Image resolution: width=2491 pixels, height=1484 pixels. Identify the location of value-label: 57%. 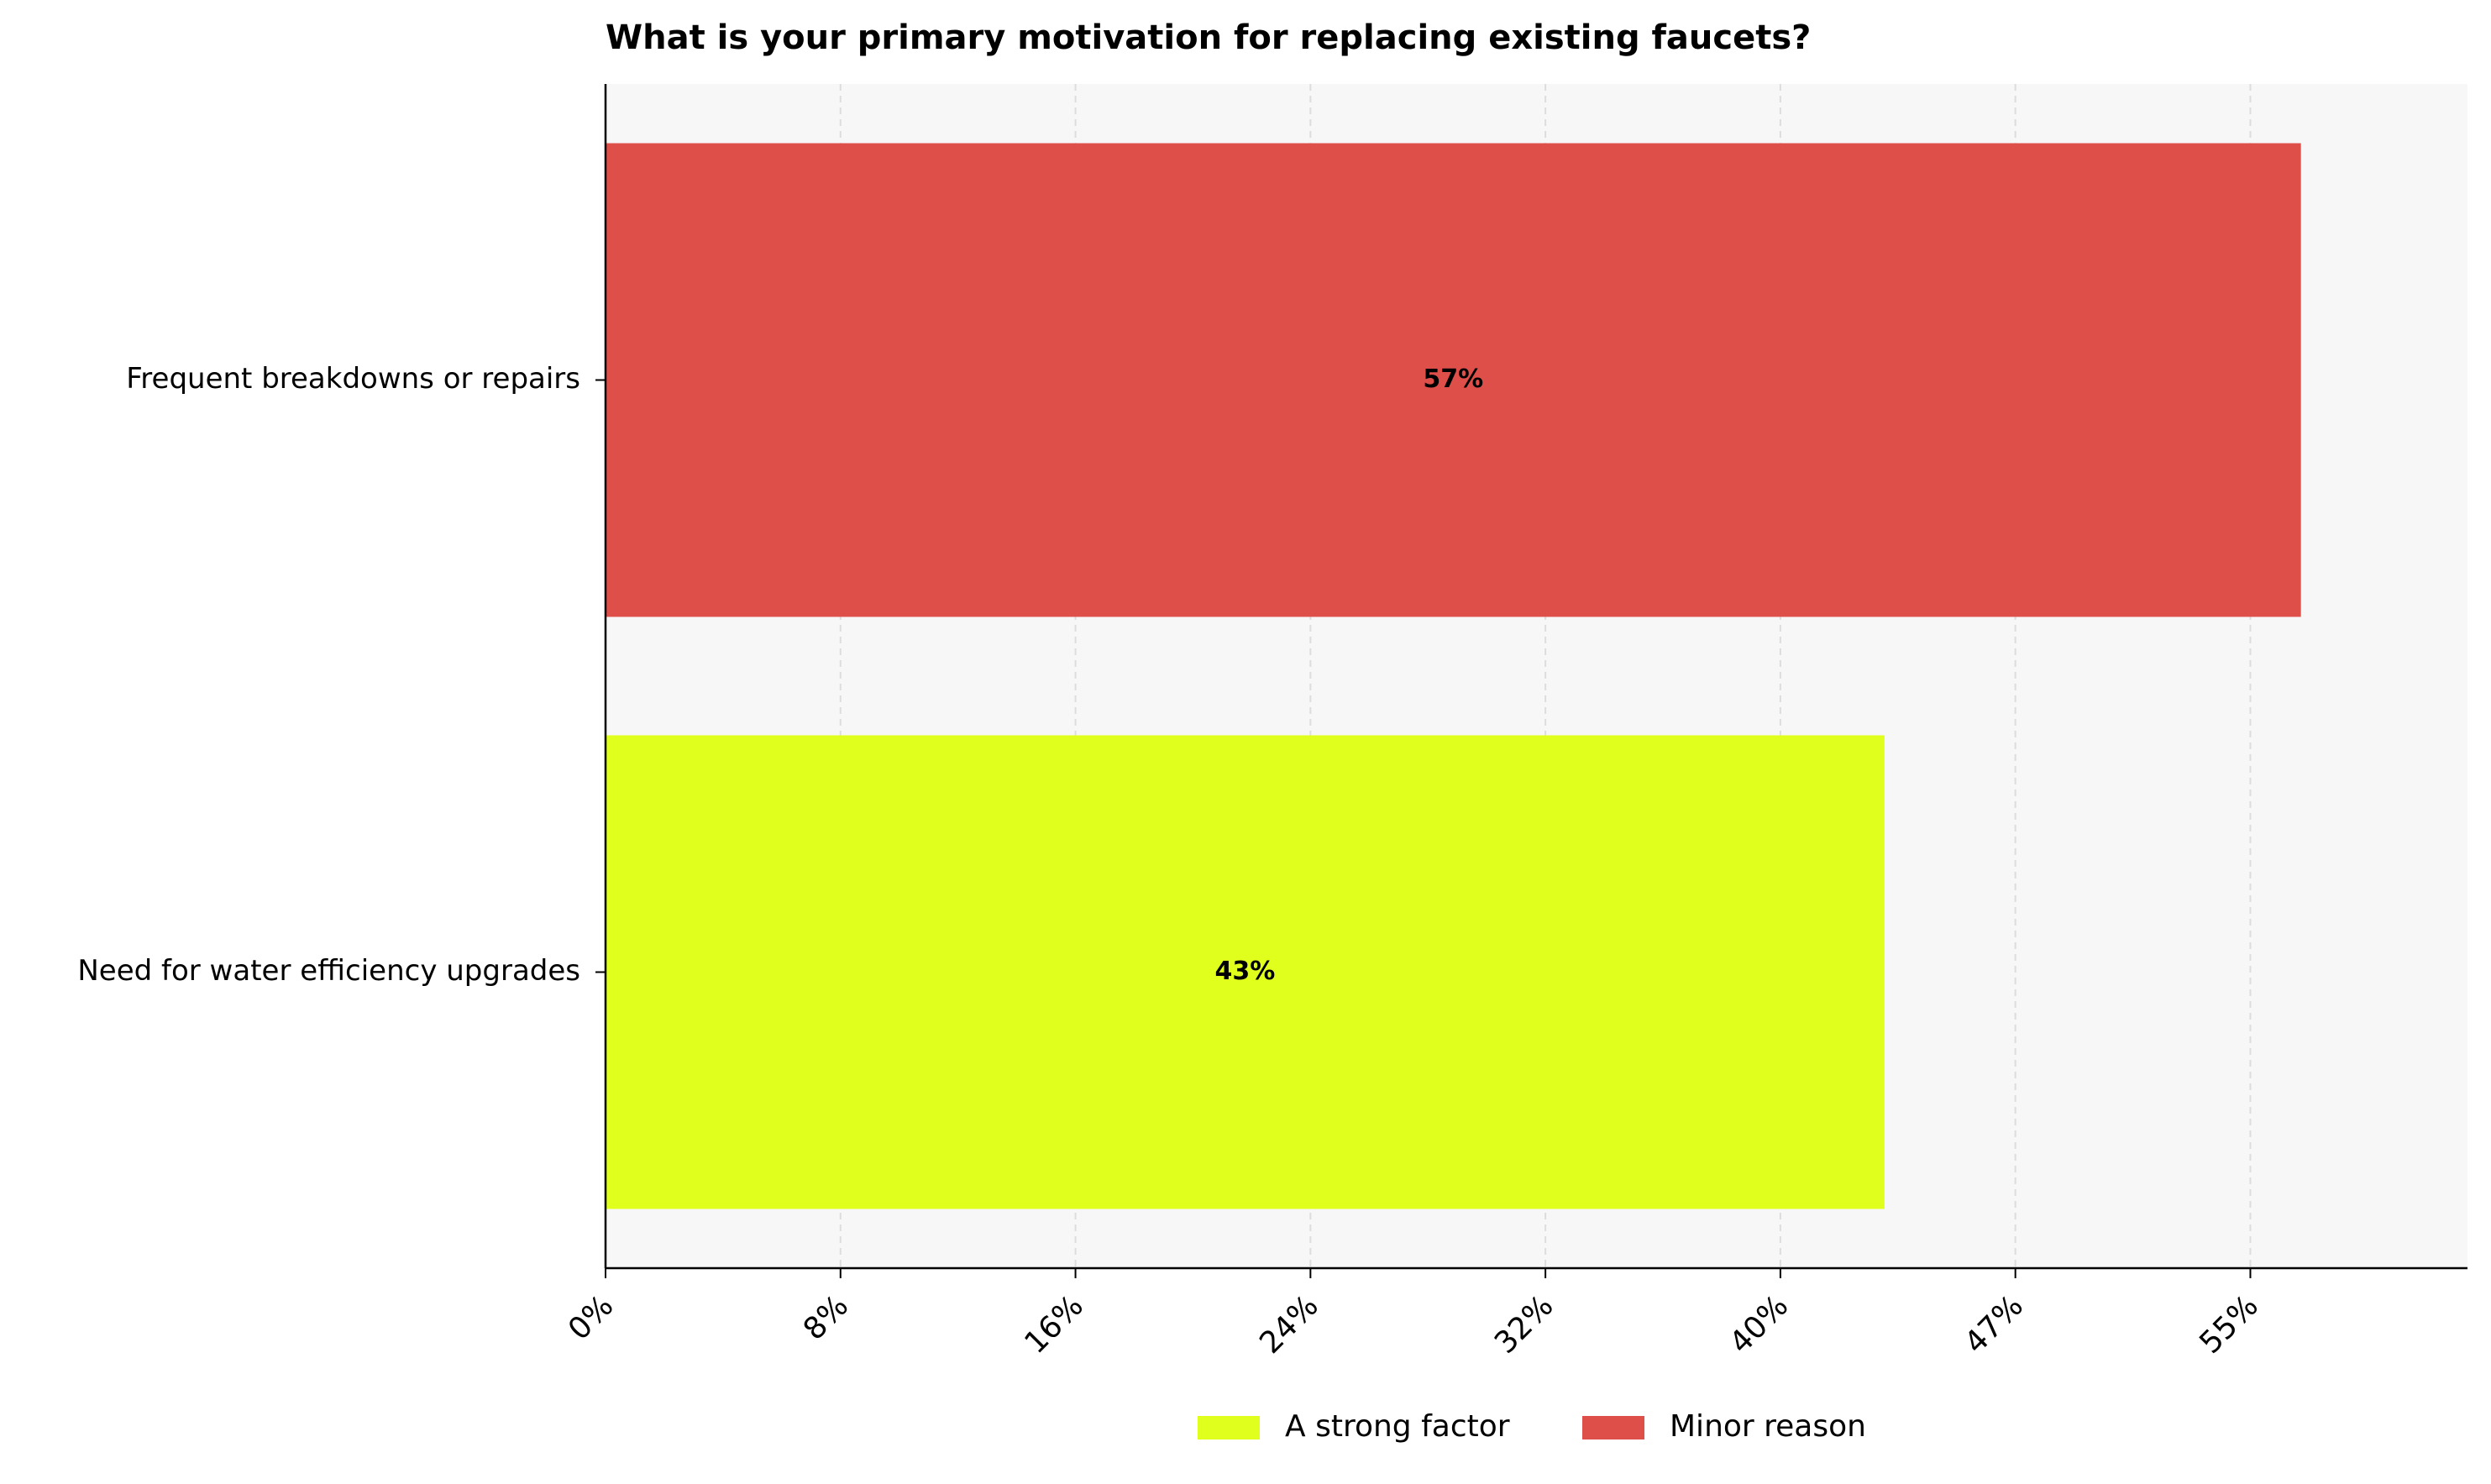
(1453, 379).